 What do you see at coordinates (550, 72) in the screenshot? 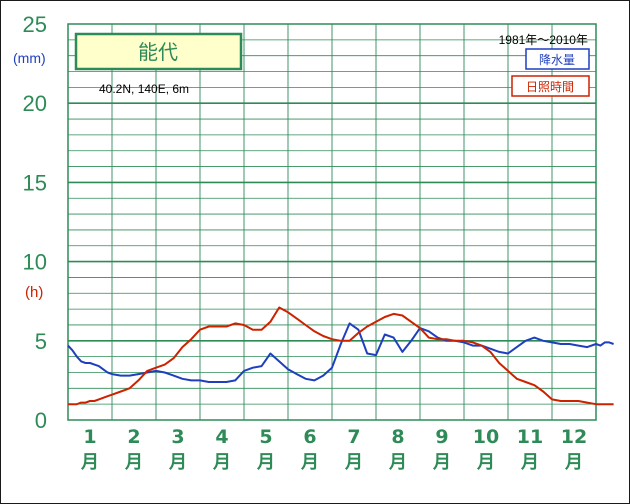
I see `legend: 降水量 日照時間` at bounding box center [550, 72].